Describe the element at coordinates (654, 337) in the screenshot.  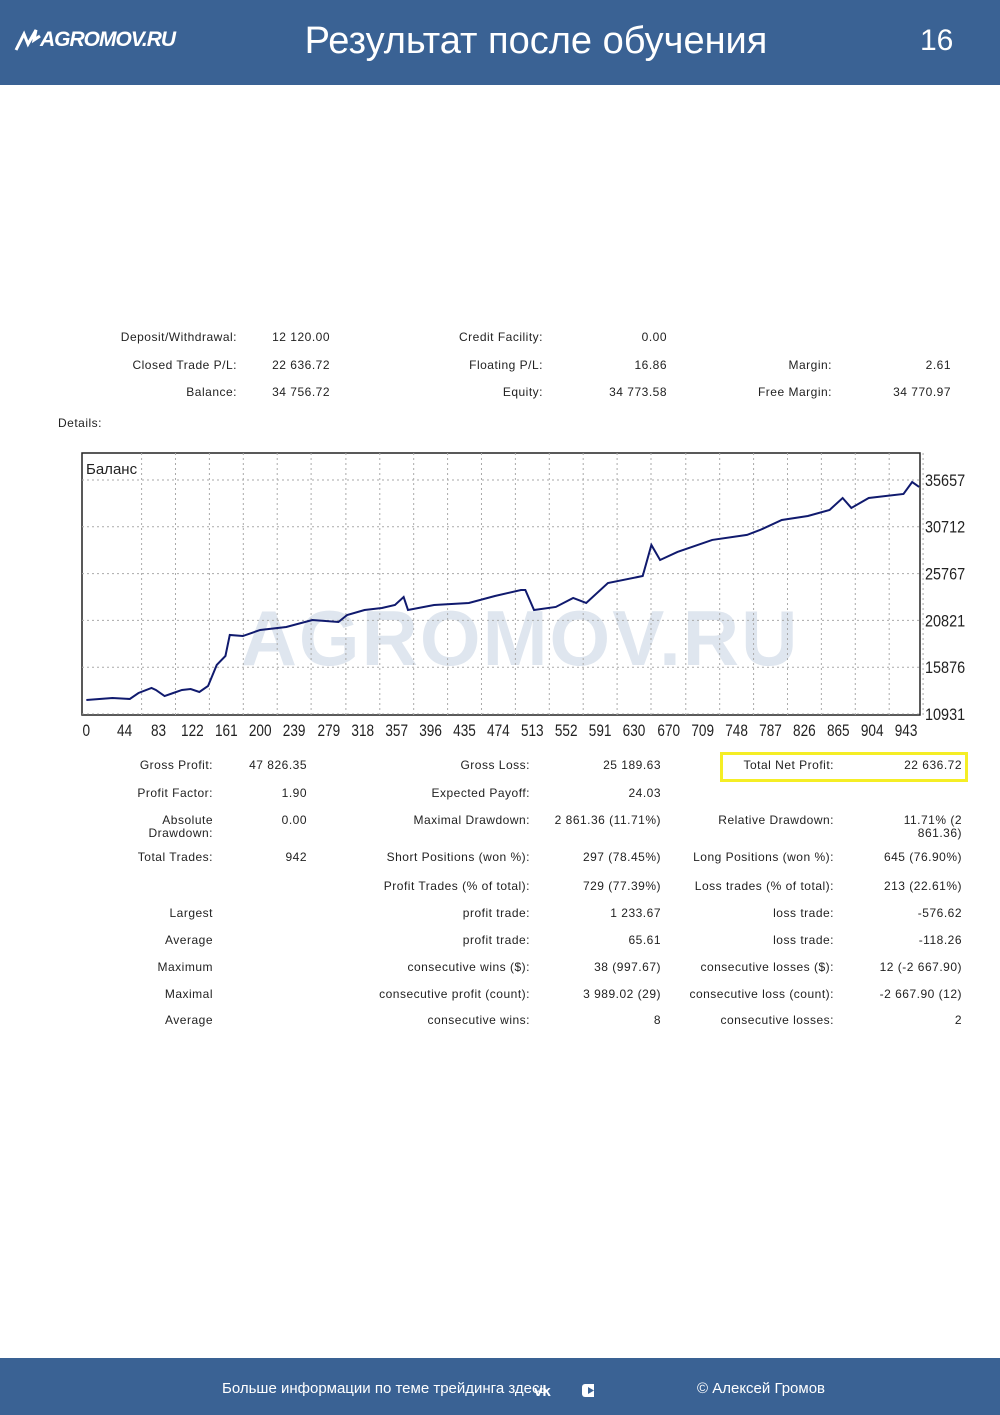
I see `summary-value: 0.00` at that location.